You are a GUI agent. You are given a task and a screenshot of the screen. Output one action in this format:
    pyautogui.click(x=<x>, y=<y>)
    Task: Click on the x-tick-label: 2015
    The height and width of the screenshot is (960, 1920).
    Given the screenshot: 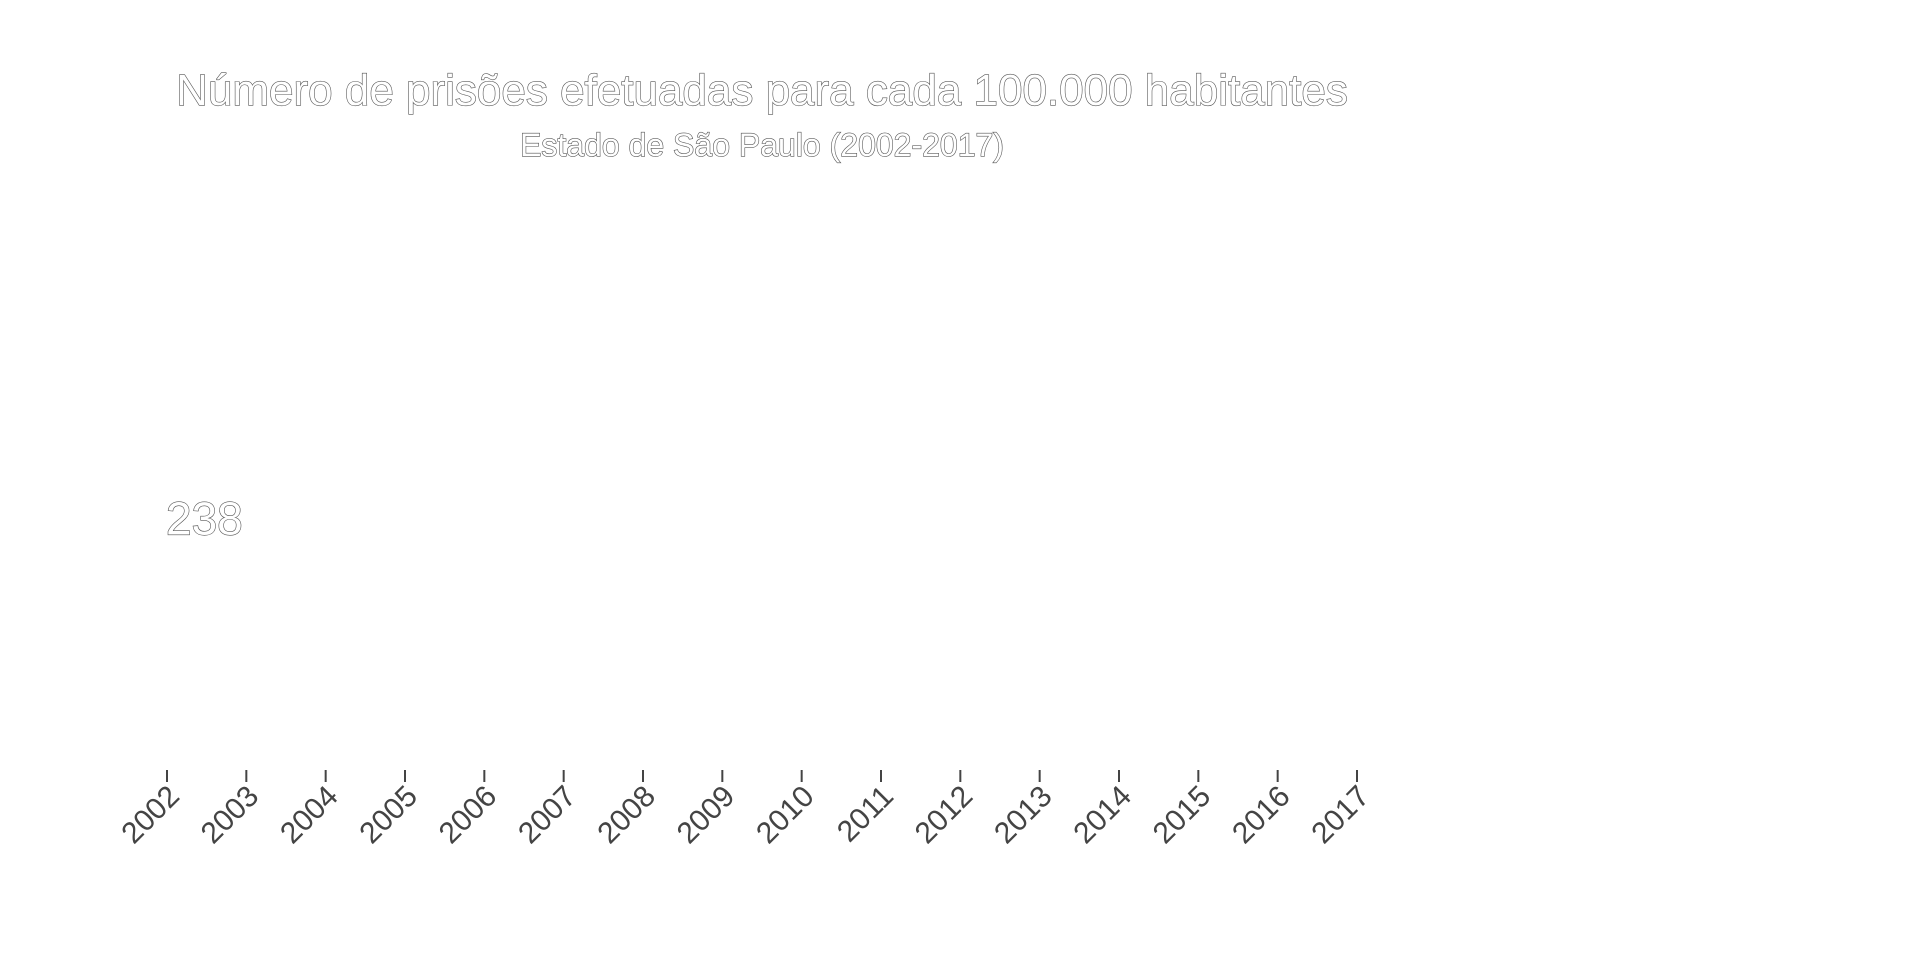 What is the action you would take?
    pyautogui.click(x=1182, y=815)
    